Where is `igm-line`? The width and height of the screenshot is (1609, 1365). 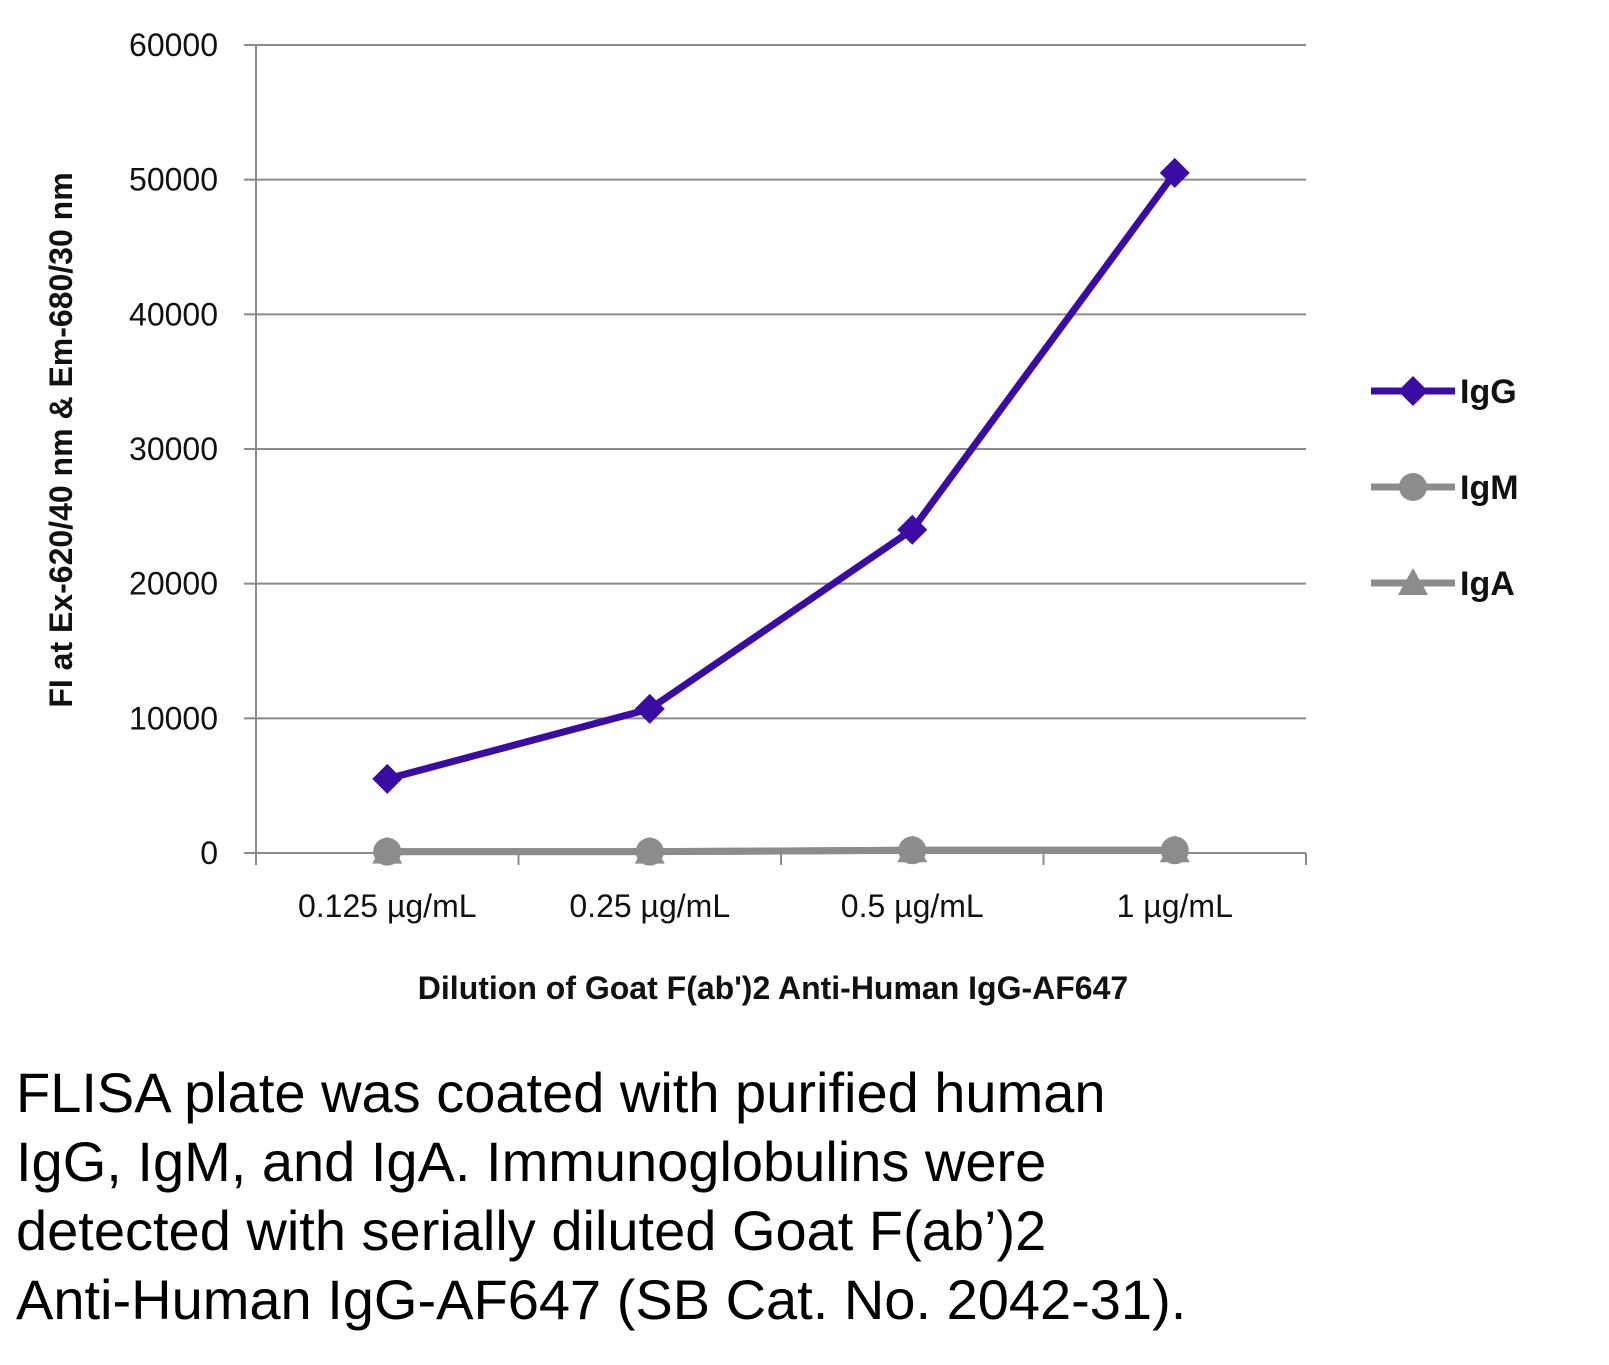 igm-line is located at coordinates (781, 851).